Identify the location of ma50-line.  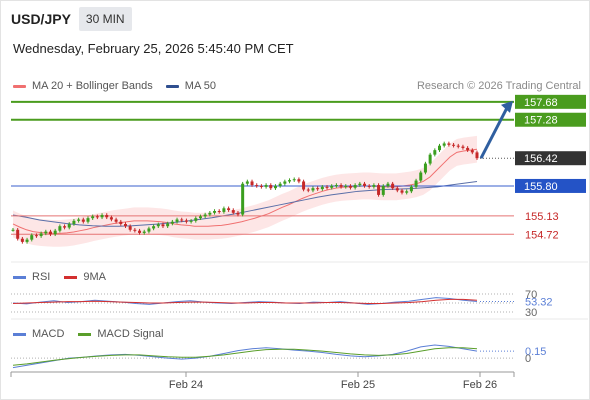
(245, 203).